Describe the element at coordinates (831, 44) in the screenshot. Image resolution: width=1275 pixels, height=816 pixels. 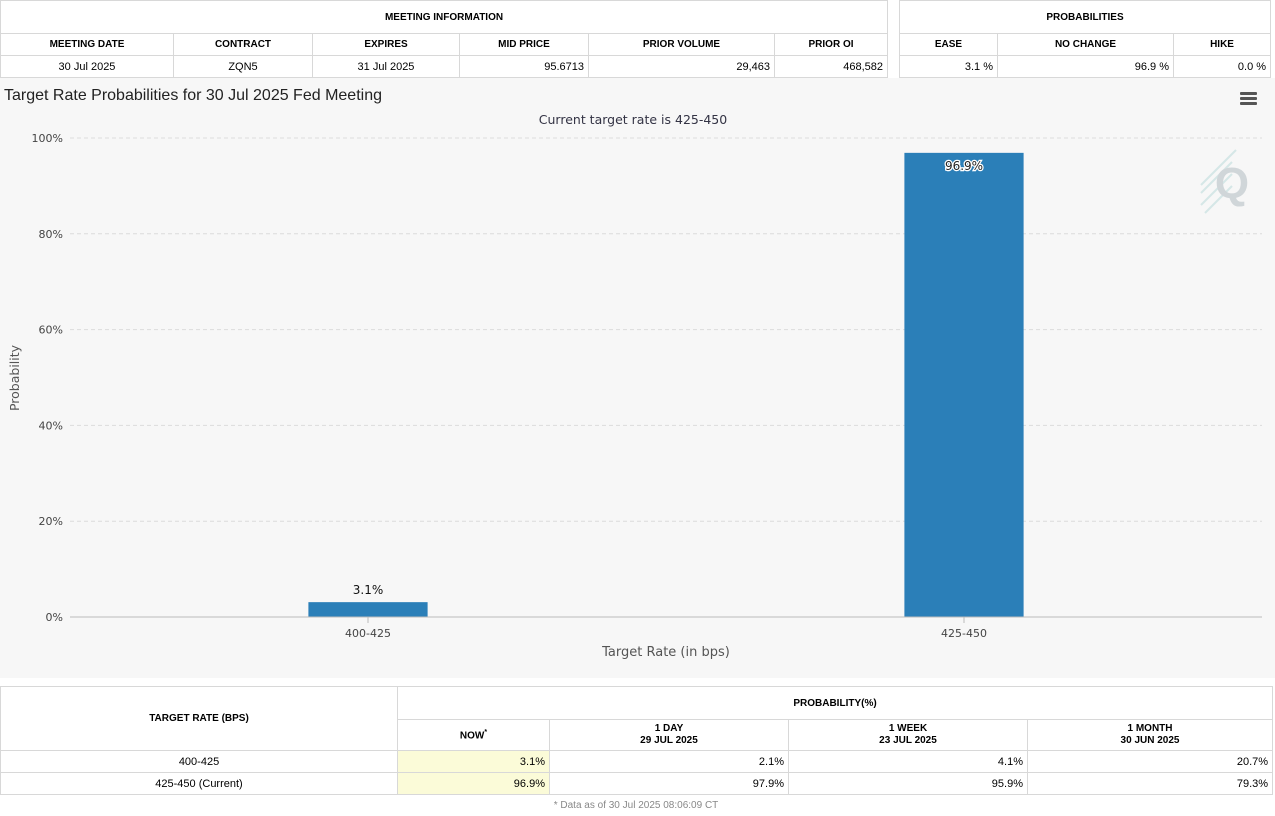
I see `col-prior-oi: PRIOR OI` at that location.